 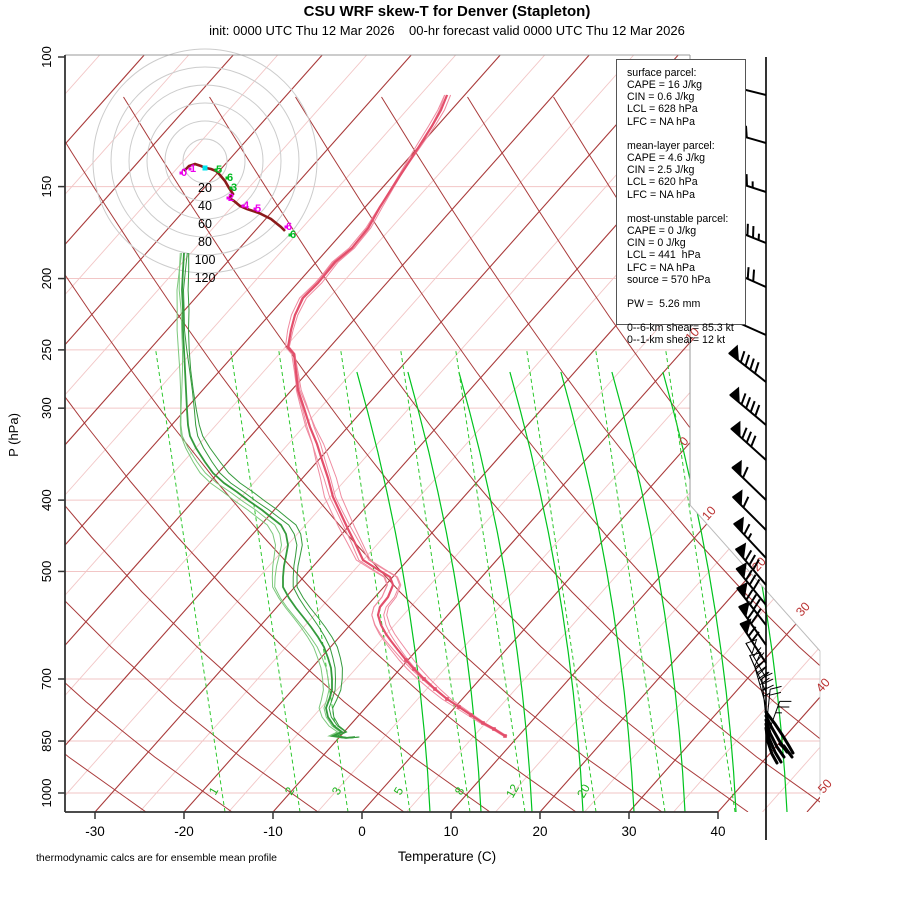 What do you see at coordinates (46, 741) in the screenshot?
I see `pressure-tick-label: 850` at bounding box center [46, 741].